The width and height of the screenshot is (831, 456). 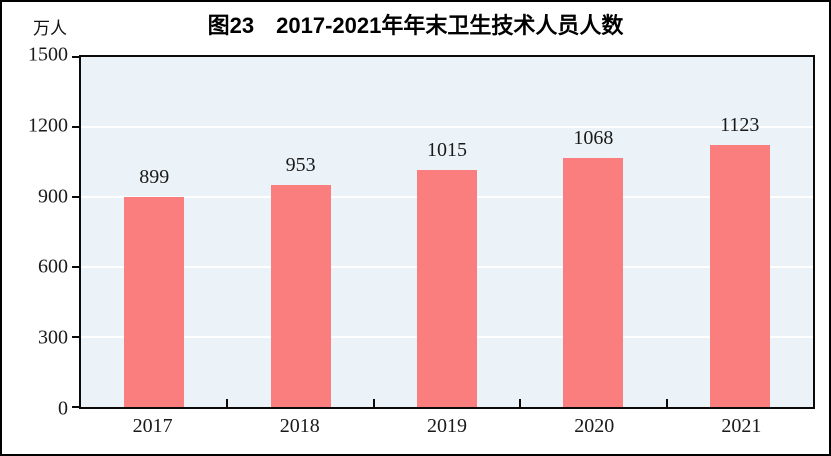 I want to click on x-tick-label-2019: 2019, so click(x=447, y=426).